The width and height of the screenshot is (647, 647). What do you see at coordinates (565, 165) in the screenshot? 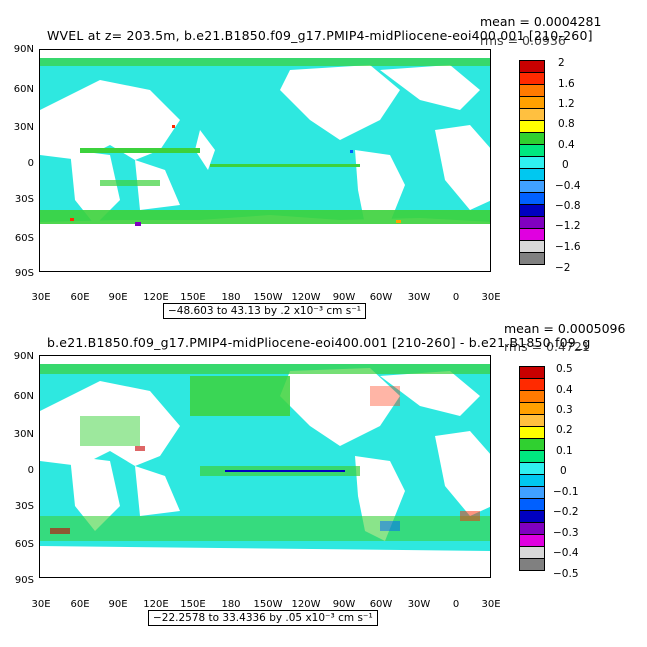
I see `panel1-colorbar-label: 0` at bounding box center [565, 165].